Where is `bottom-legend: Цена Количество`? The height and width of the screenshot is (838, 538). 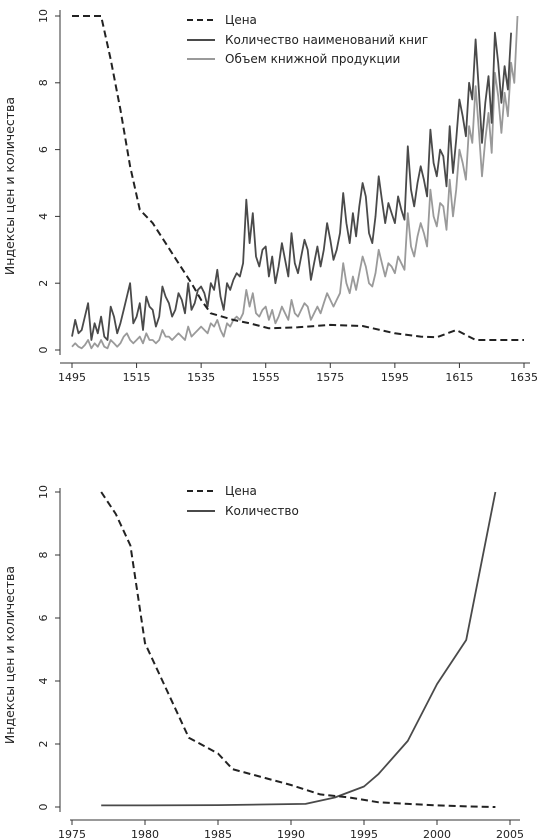 bottom-legend: Цена Количество is located at coordinates (243, 501).